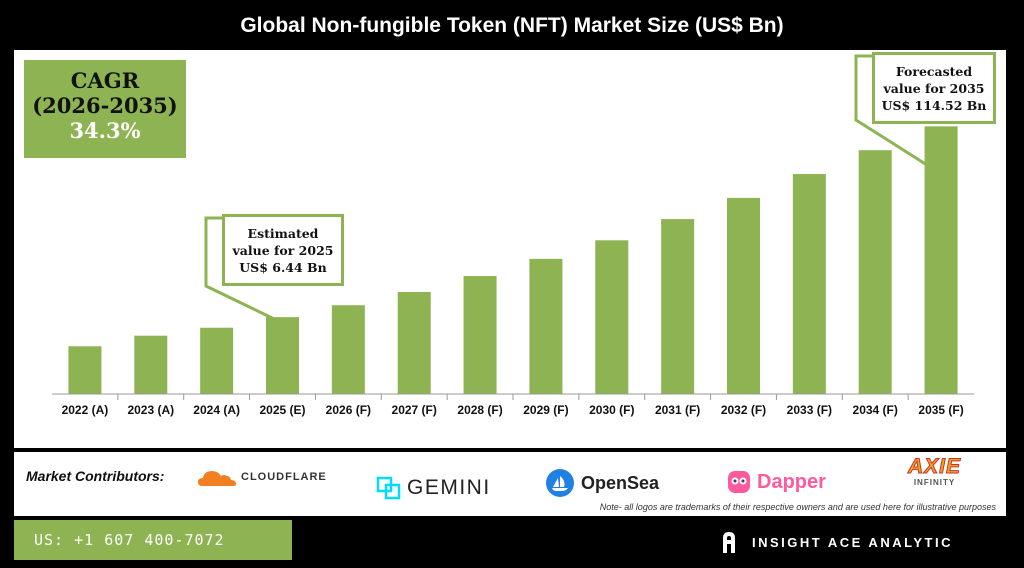 Image resolution: width=1024 pixels, height=568 pixels. I want to click on x-tick-label: 2028 (F), so click(479, 410).